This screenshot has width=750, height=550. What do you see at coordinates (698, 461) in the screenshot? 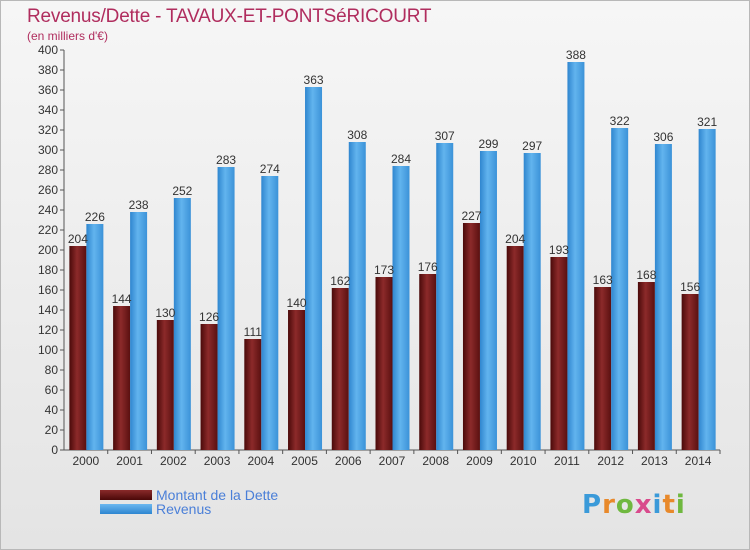
I see `x-tick-label: 2014` at bounding box center [698, 461].